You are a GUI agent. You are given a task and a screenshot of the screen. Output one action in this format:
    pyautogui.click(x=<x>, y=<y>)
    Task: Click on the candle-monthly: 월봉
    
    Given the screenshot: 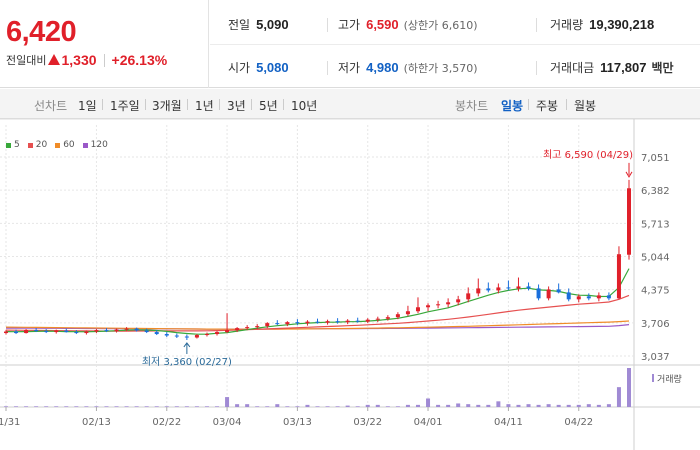 What is the action you would take?
    pyautogui.click(x=585, y=106)
    